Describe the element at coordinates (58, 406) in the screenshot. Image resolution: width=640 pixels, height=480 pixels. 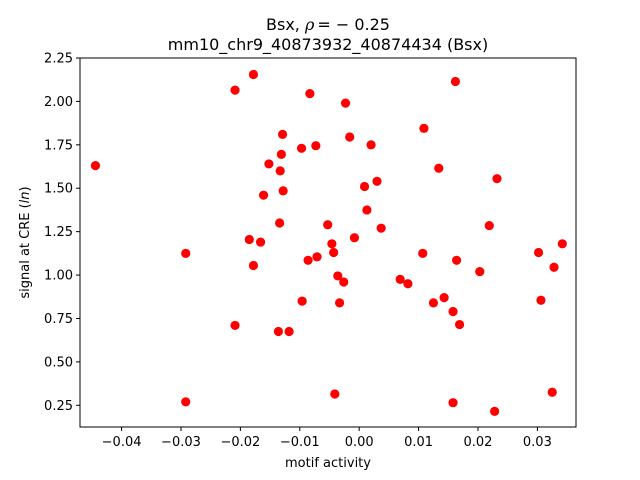
I see `y-tick-label: 0.25` at that location.